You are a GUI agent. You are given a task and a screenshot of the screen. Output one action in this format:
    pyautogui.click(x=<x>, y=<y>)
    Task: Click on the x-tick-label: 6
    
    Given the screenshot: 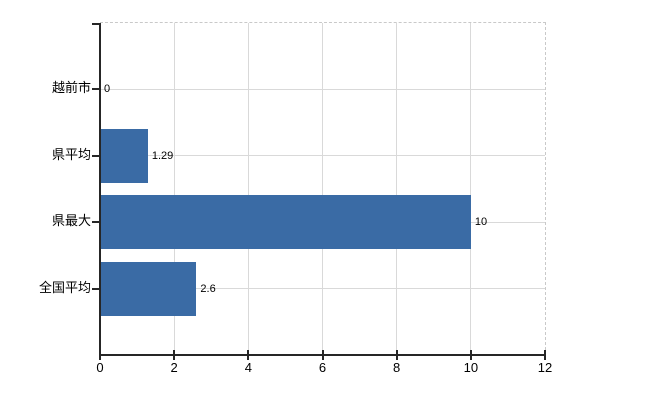 What is the action you would take?
    pyautogui.click(x=322, y=367)
    